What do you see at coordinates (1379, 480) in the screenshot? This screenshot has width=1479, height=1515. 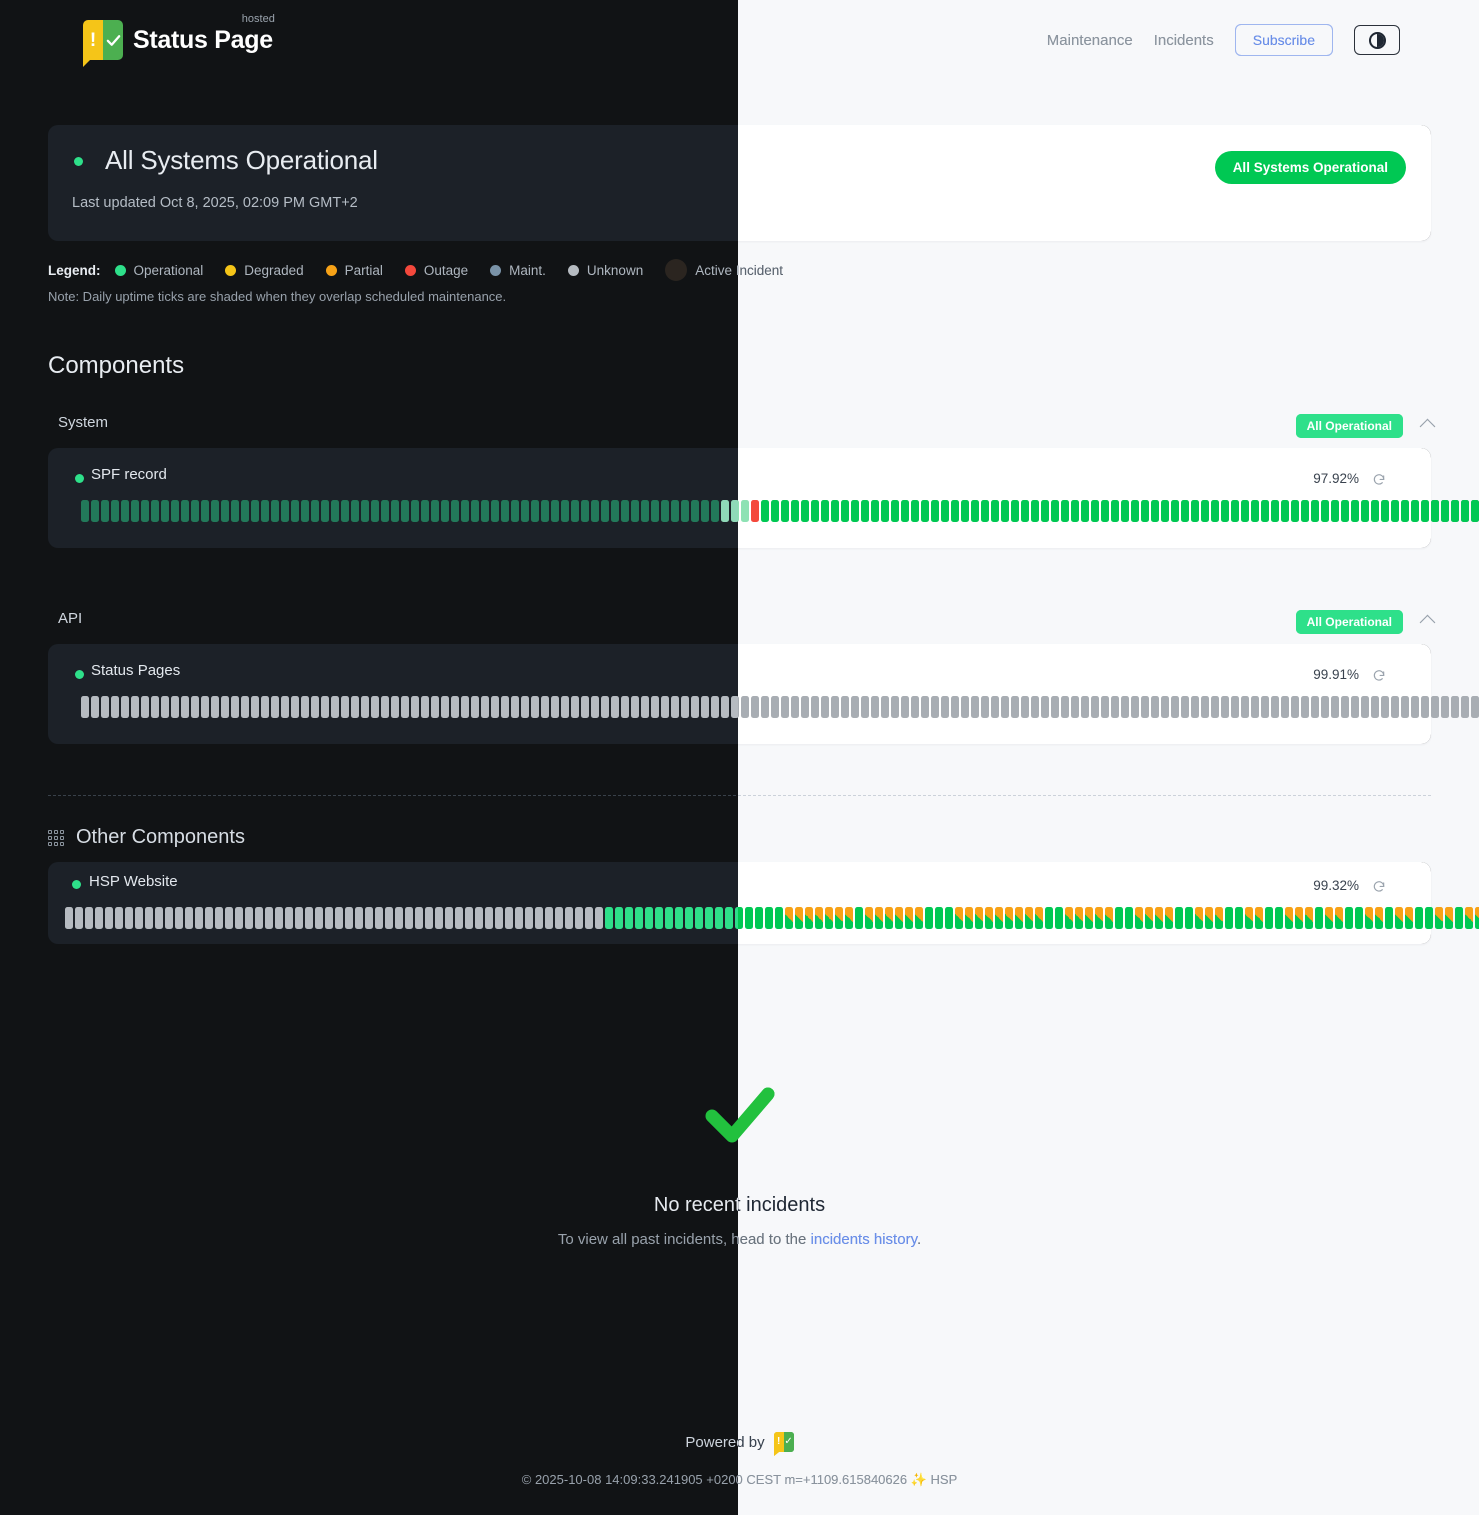 I see `refresh-icon-spf-record` at bounding box center [1379, 480].